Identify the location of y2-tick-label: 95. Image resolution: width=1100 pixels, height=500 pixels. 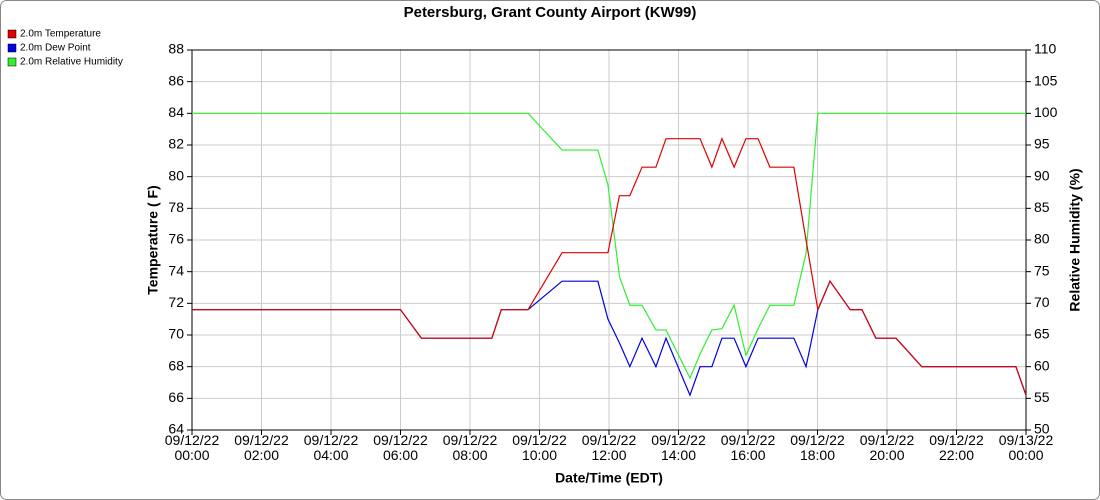
(1042, 144).